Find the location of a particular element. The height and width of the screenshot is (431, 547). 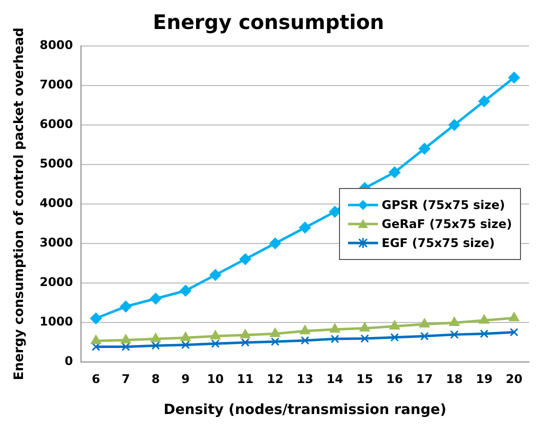

x-tick-label: 11 is located at coordinates (245, 379).